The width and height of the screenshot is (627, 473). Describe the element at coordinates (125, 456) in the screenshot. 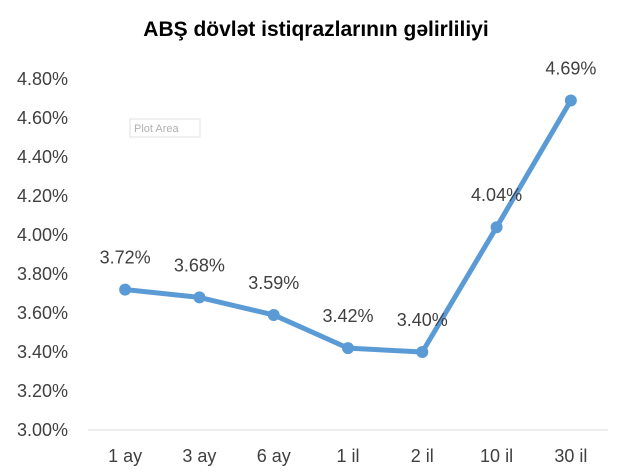

I see `x-tick-label: 1 ay` at that location.